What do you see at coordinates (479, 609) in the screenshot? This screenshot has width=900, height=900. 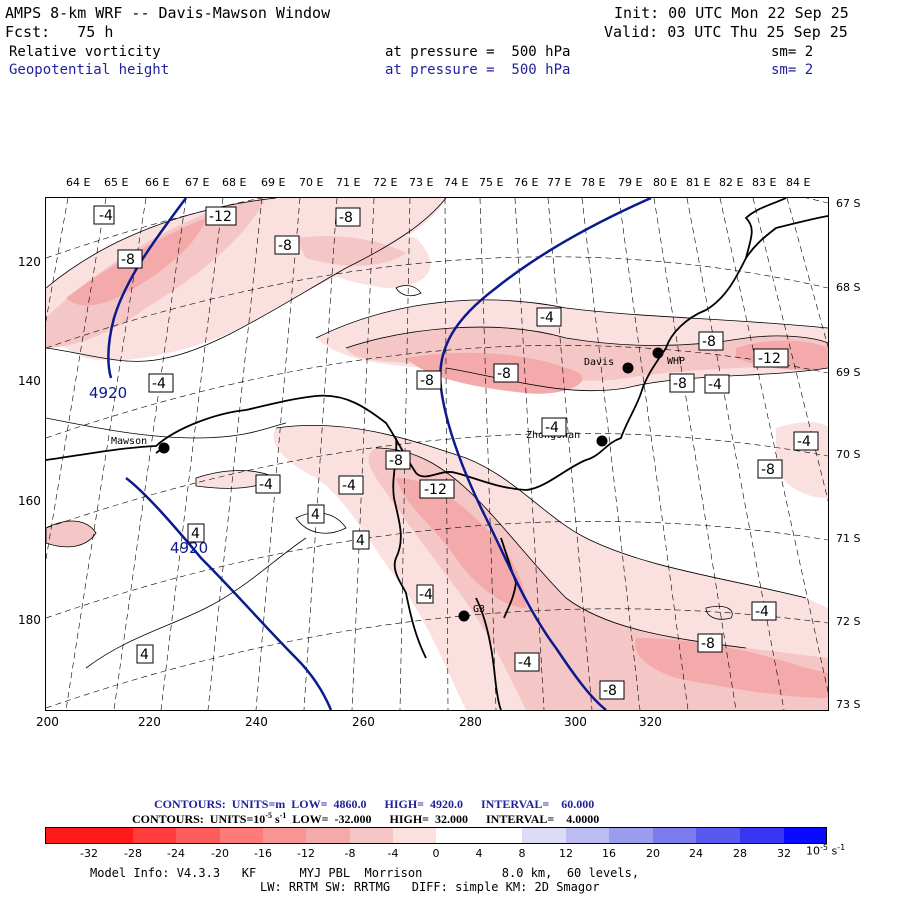 I see `station-label: G3` at bounding box center [479, 609].